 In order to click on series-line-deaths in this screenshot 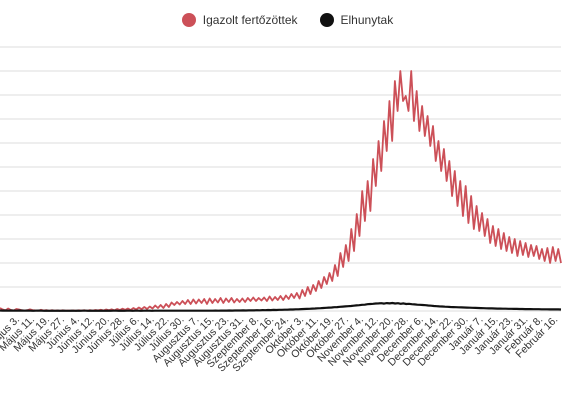, I will do `click(281, 306)`.